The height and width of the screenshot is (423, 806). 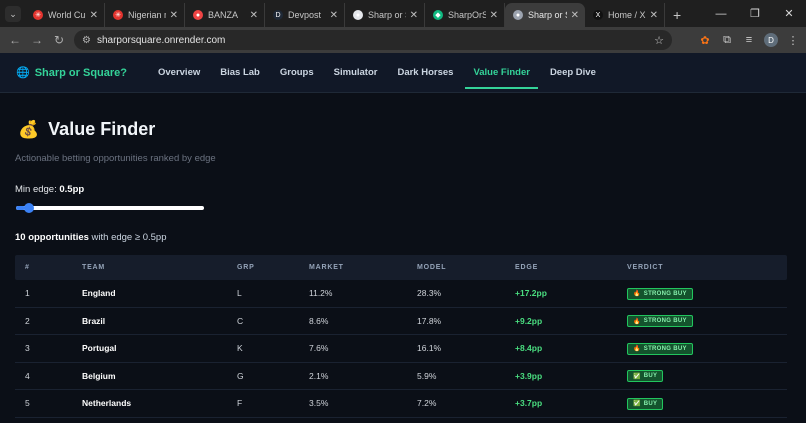 I want to click on table-row: 5 Netherlands F 3.5% 7.2% +3.7pp ✅ BUY, so click(x=401, y=404).